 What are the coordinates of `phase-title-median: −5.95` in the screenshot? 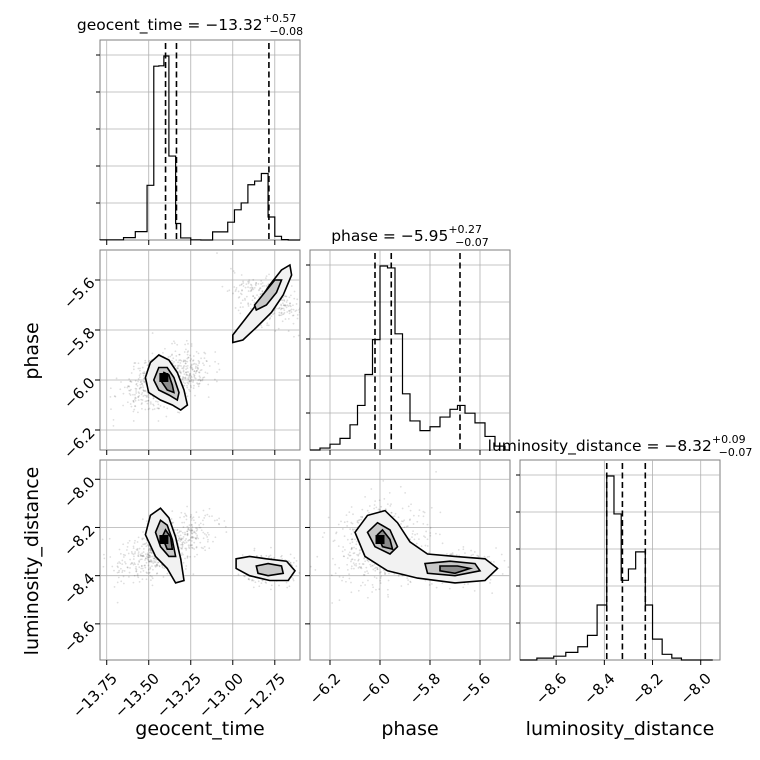 It's located at (425, 236).